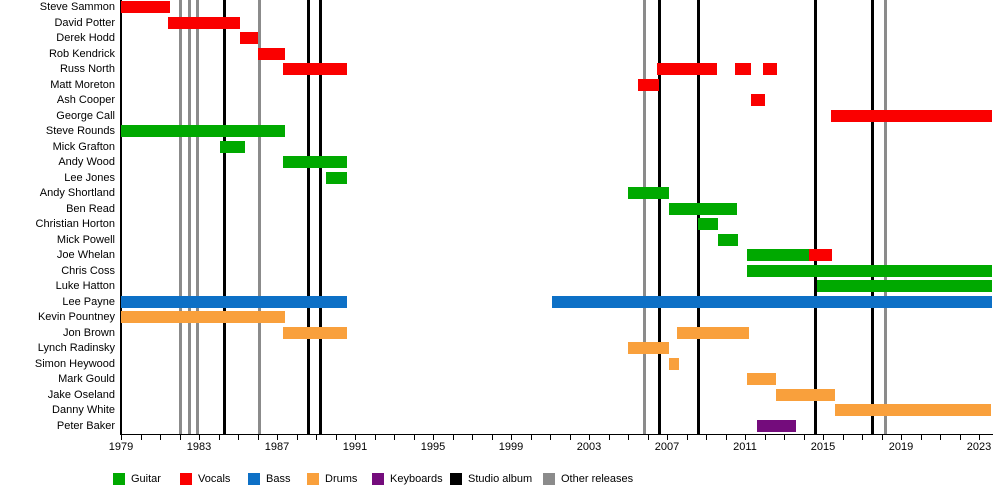 The height and width of the screenshot is (492, 1000). Describe the element at coordinates (83, 147) in the screenshot. I see `member-label: Mick Grafton` at that location.